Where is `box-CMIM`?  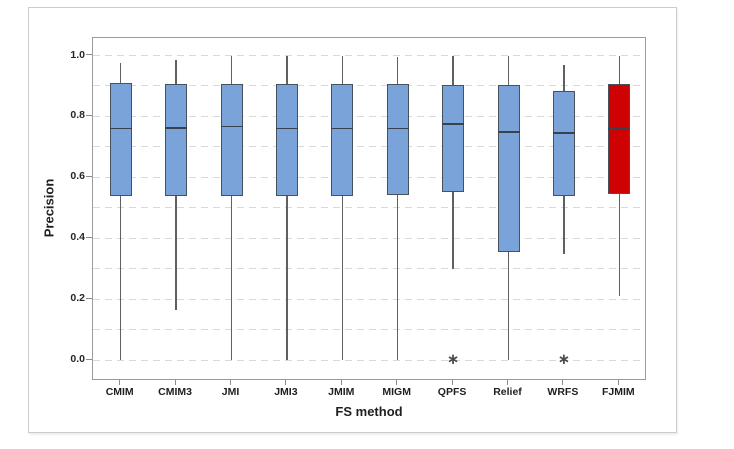 box-CMIM is located at coordinates (120, 139).